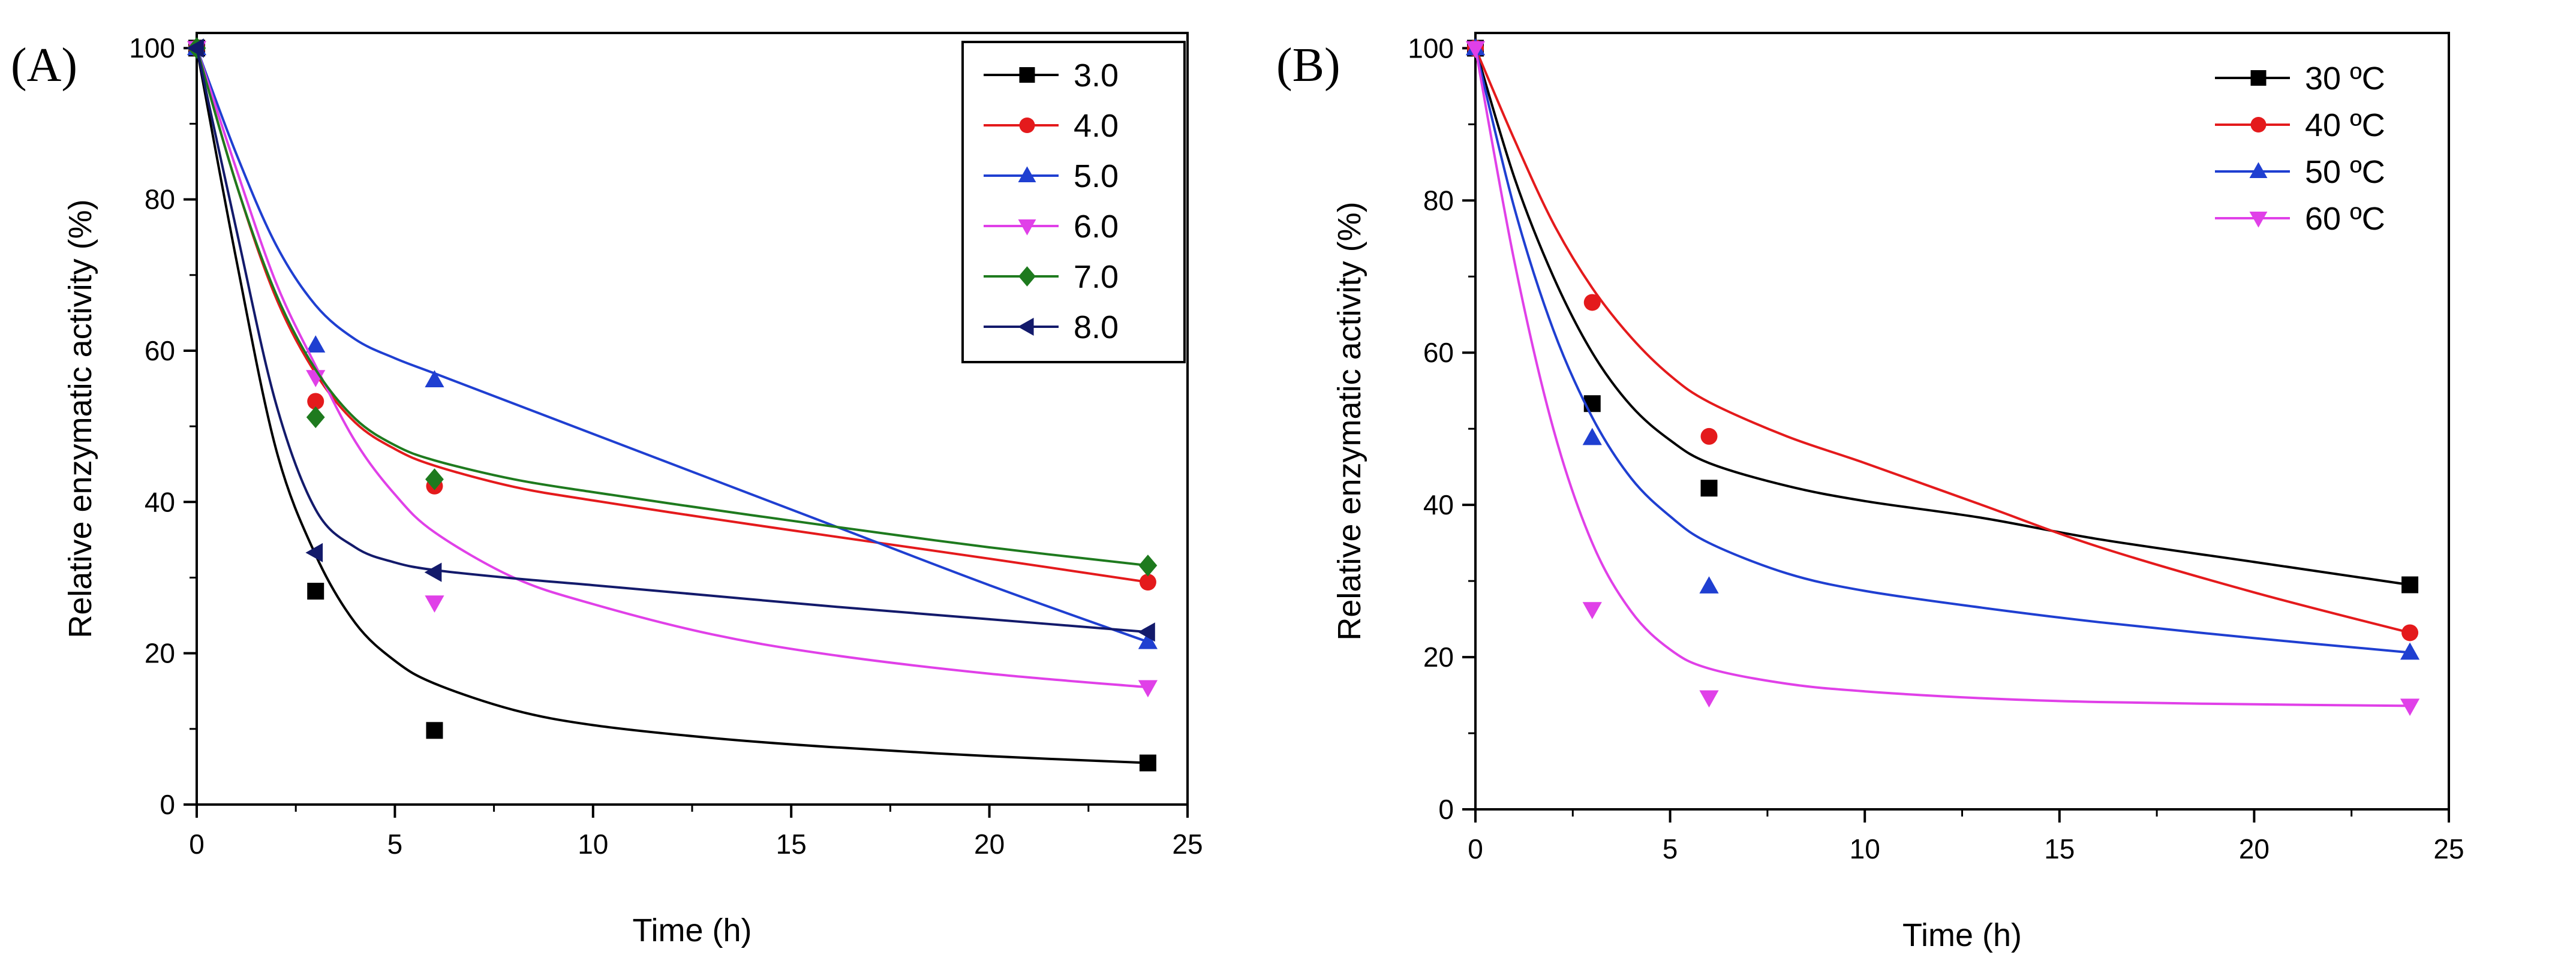  I want to click on panel-label: (A), so click(44, 65).